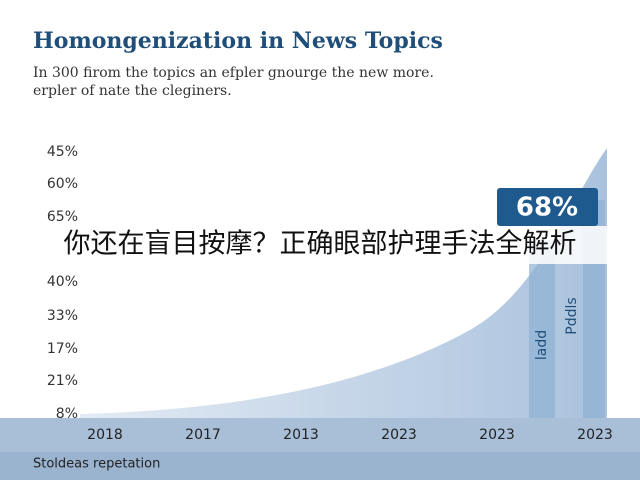 The height and width of the screenshot is (480, 640). I want to click on column, so click(542, 330).